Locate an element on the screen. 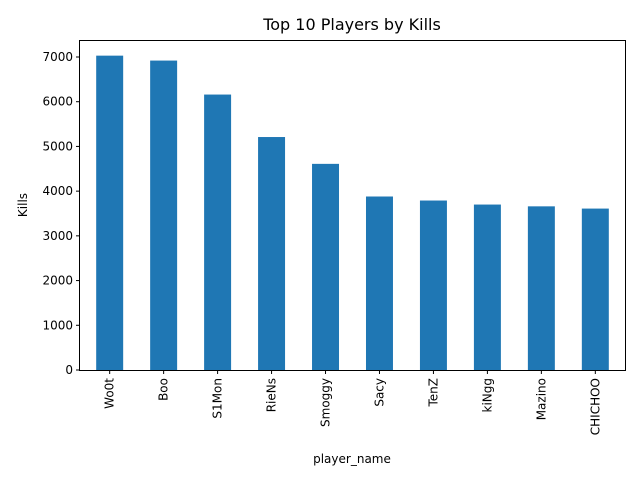  y-axis-label: Kills is located at coordinates (23, 205).